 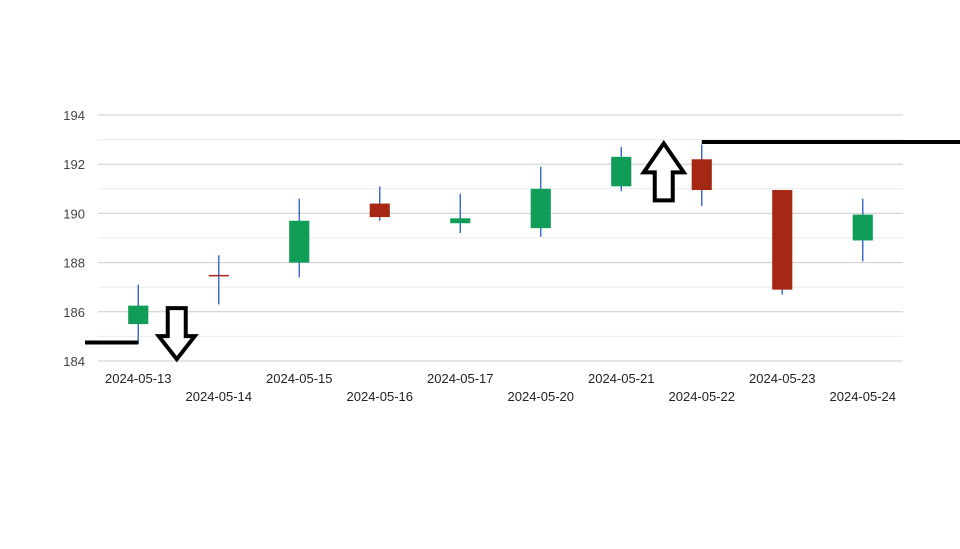 What do you see at coordinates (863, 396) in the screenshot?
I see `x-tick-label: 2024-05-24` at bounding box center [863, 396].